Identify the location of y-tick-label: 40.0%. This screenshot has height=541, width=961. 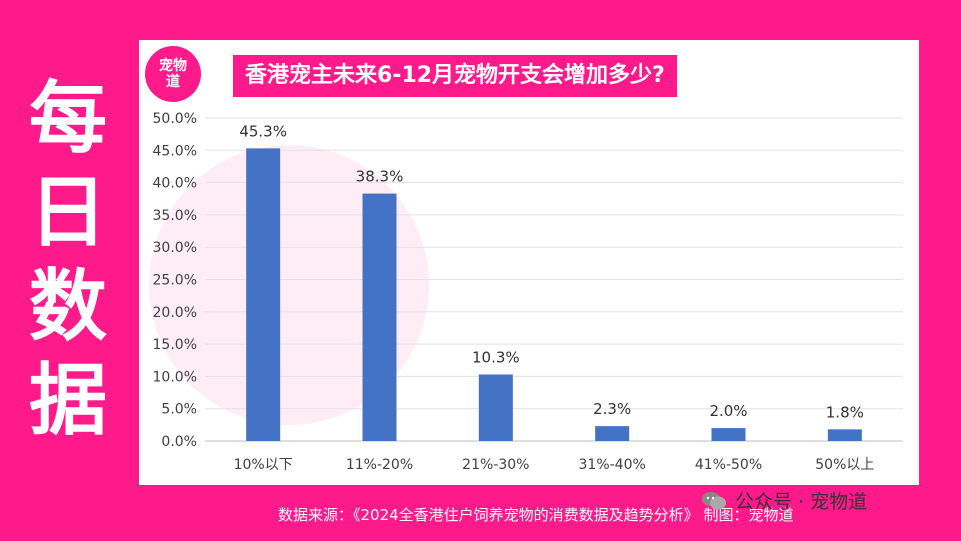
(175, 184).